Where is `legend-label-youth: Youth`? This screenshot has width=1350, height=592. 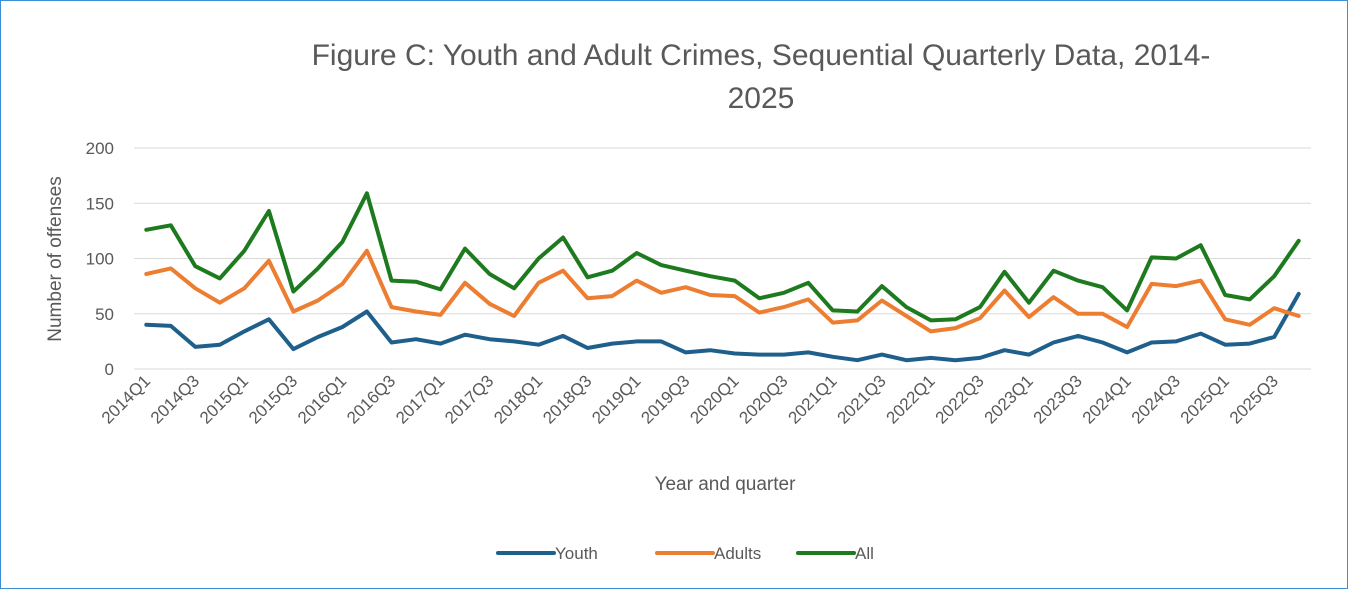
legend-label-youth: Youth is located at coordinates (576, 553).